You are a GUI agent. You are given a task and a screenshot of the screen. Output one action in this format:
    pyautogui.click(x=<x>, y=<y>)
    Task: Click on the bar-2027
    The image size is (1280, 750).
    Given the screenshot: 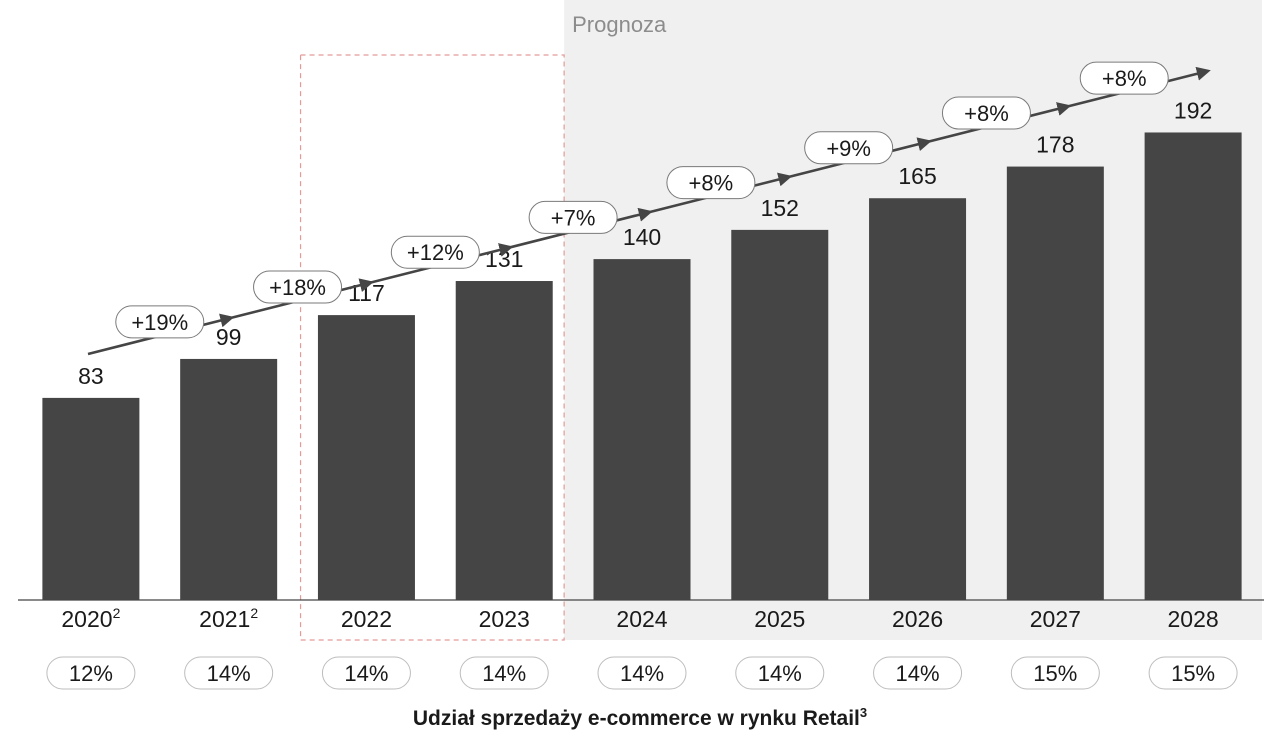 What is the action you would take?
    pyautogui.click(x=1055, y=383)
    